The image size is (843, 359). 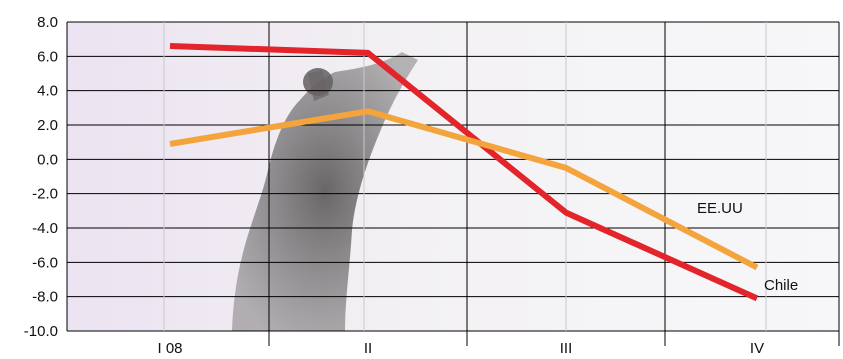 I want to click on y-tick-label: -8.0, so click(x=45, y=297).